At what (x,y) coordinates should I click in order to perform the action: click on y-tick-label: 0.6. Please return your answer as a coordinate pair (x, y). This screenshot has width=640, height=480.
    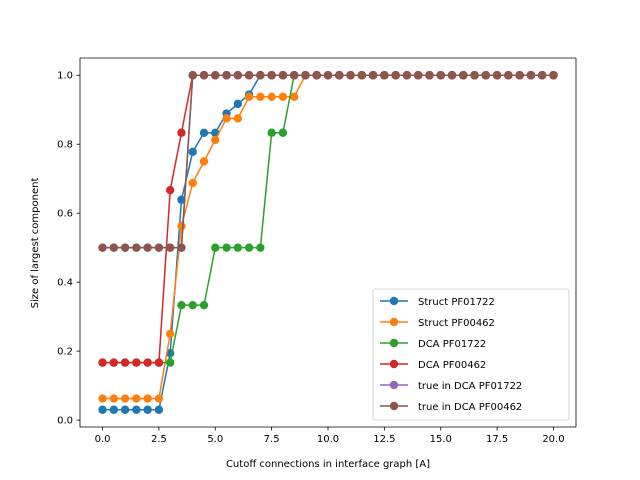
    Looking at the image, I should click on (65, 214).